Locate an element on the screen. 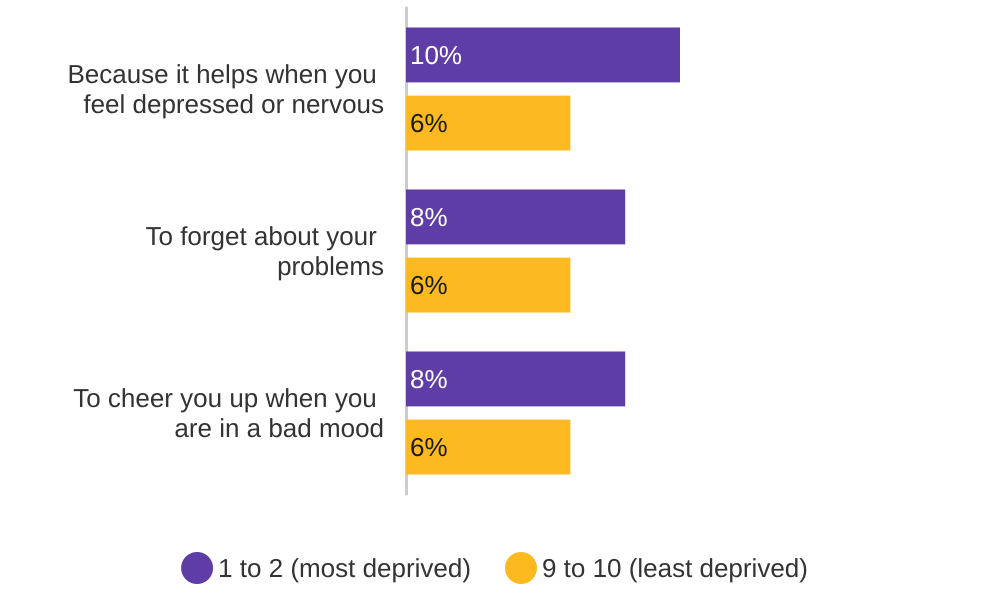 The width and height of the screenshot is (989, 593). y-tick-label: Because it helps when you feel depressed or nervous is located at coordinates (225, 89).